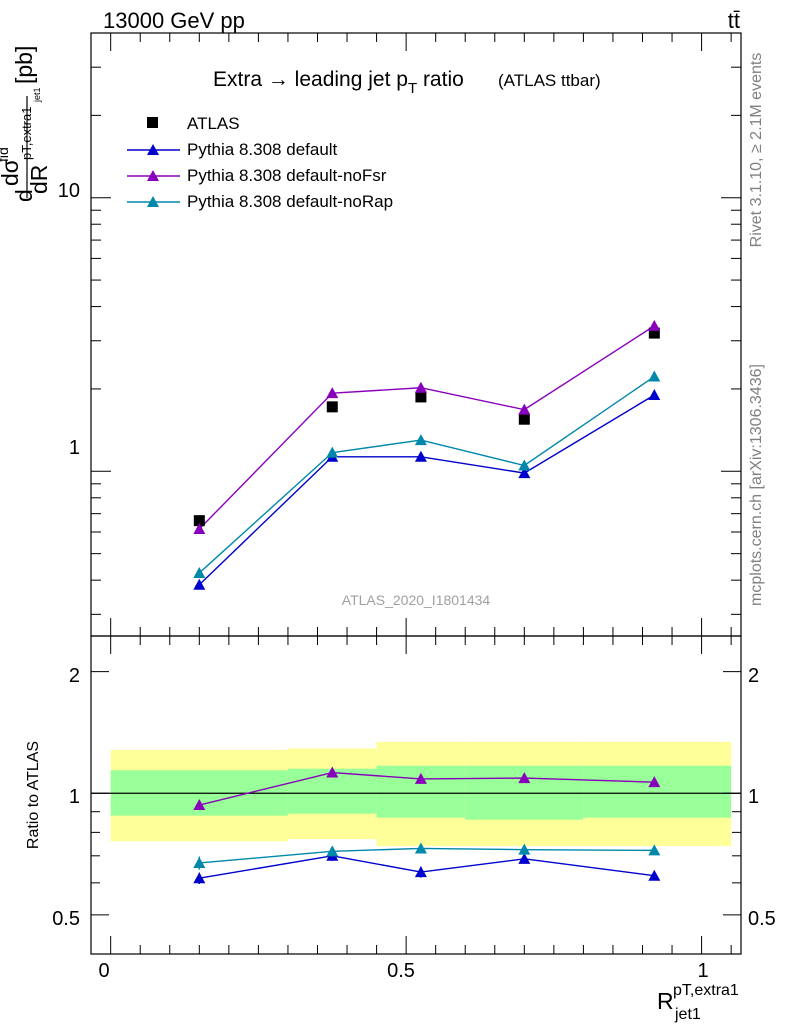 The image size is (786, 1024). Describe the element at coordinates (310, 79) in the screenshot. I see `chart-title-main: Extra → leading jet p` at that location.